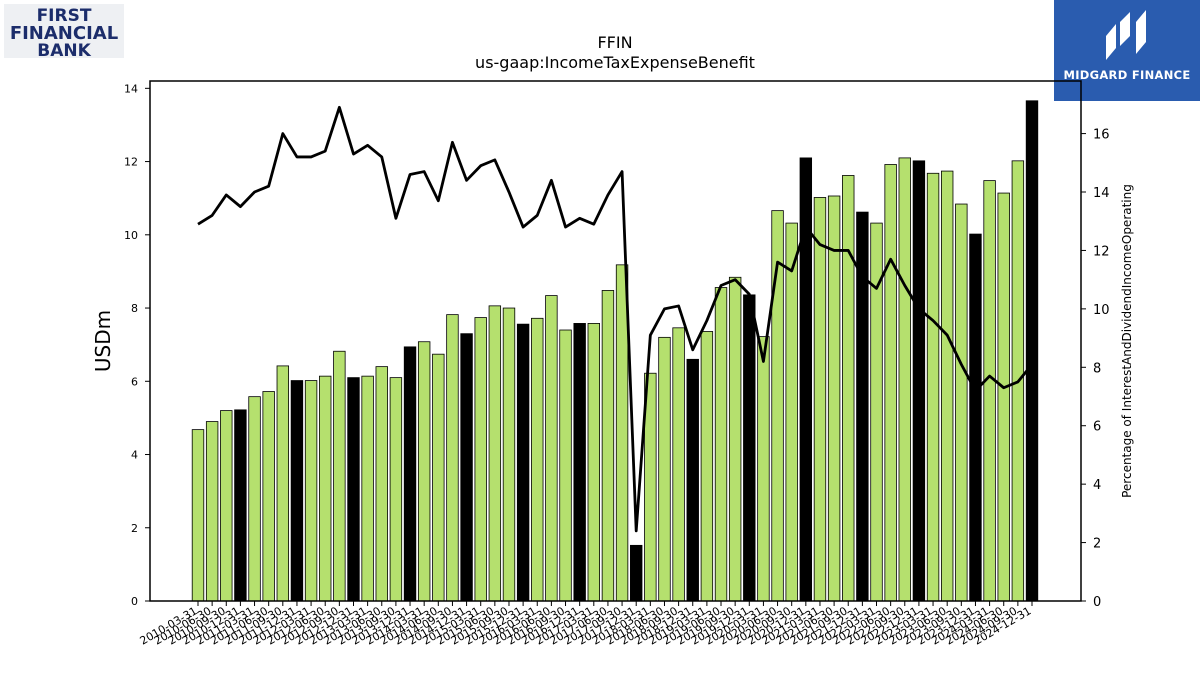  I want to click on y-right-tick-label: 4, so click(1097, 485).